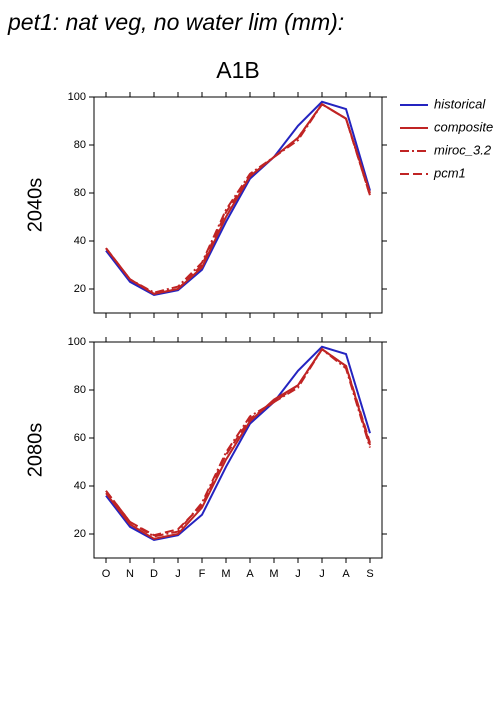 This screenshot has height=709, width=501. Describe the element at coordinates (35, 205) in the screenshot. I see `y-axis-label: 2040s` at that location.